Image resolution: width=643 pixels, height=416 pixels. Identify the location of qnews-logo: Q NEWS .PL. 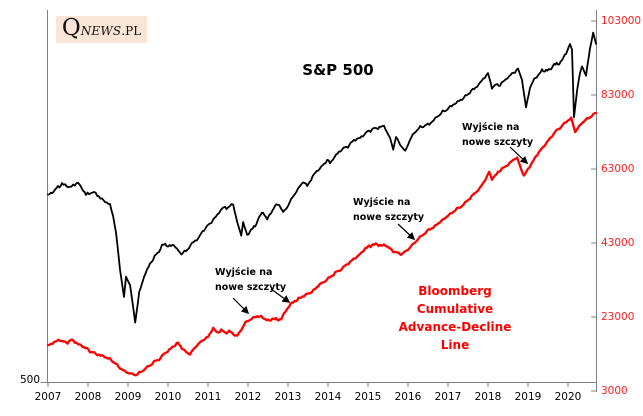
(101, 29).